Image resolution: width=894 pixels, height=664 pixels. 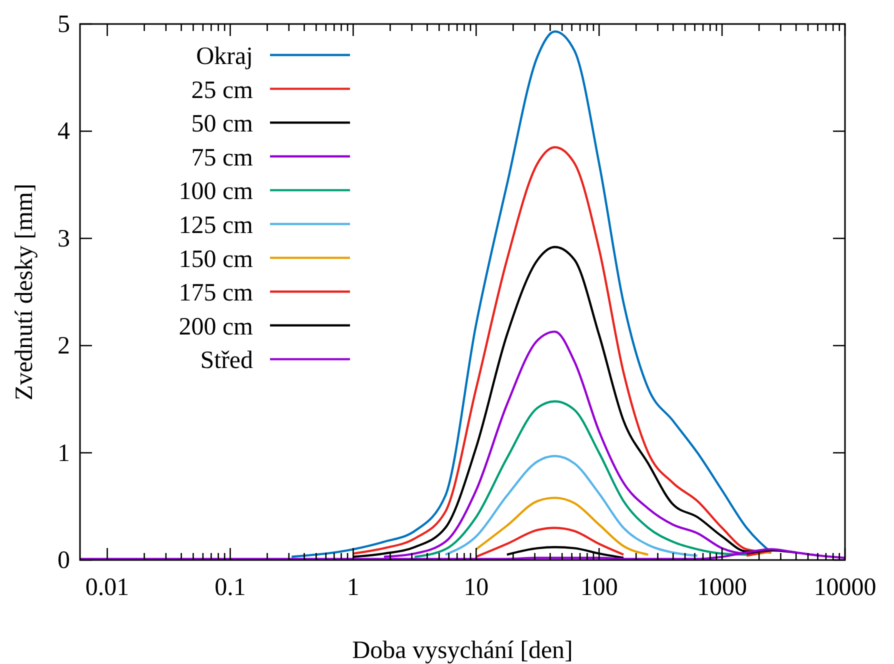 I want to click on legend-label: 175 cm, so click(x=216, y=293).